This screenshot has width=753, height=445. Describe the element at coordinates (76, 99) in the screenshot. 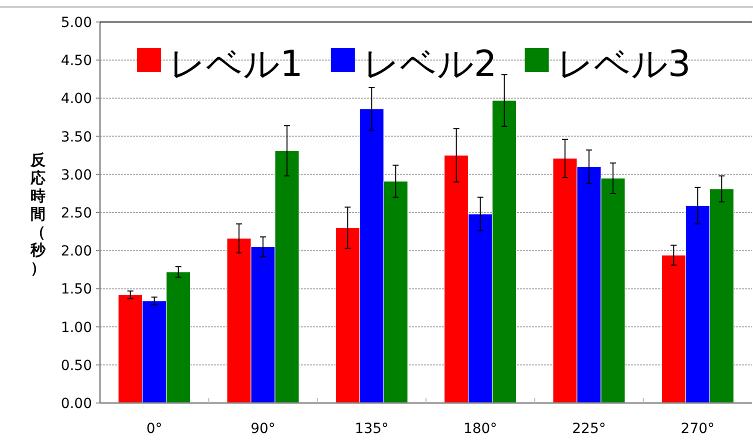

I see `y-tick-label: 4.00` at that location.